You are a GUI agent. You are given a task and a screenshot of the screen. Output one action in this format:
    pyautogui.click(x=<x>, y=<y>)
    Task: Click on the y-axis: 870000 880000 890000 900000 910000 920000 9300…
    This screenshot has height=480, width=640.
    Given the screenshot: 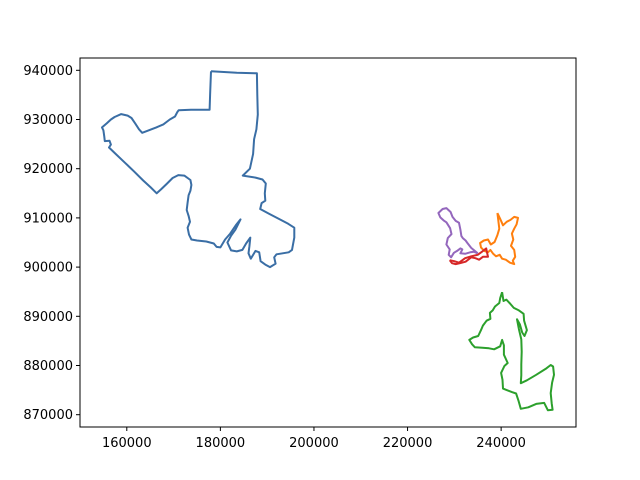 What is the action you would take?
    pyautogui.click(x=51, y=243)
    